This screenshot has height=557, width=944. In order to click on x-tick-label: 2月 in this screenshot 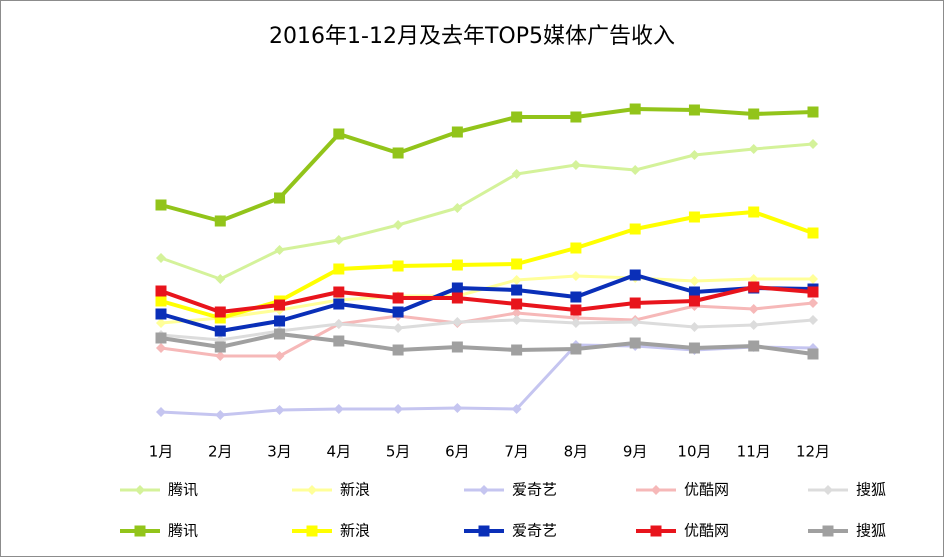, I will do `click(220, 452)`.